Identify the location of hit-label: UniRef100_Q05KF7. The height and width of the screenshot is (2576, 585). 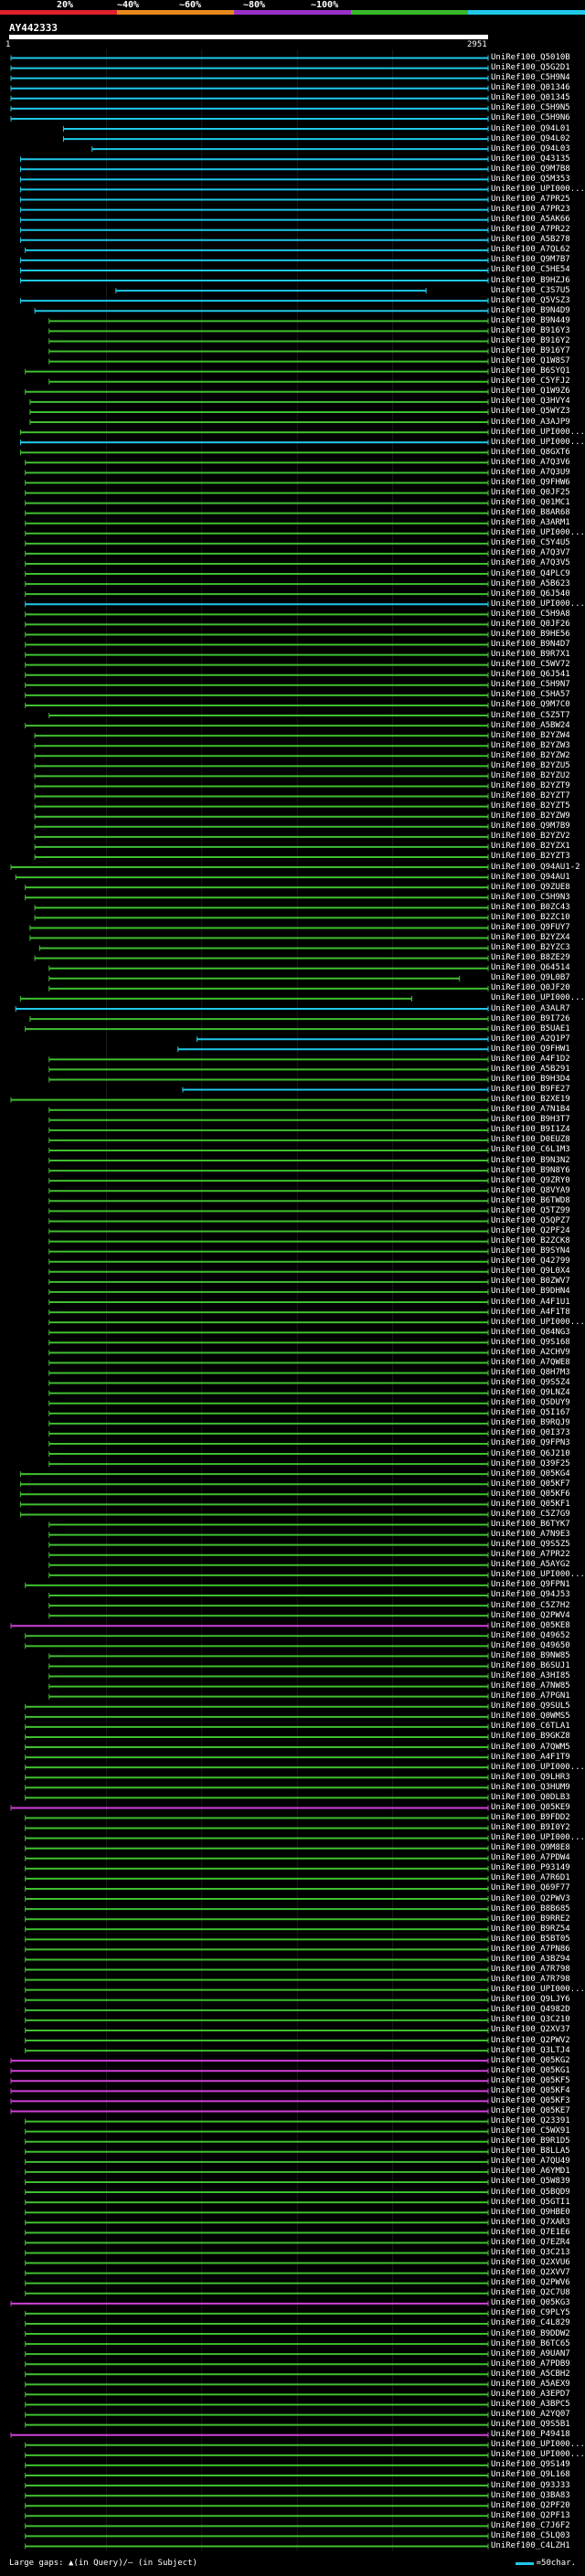
(531, 1484).